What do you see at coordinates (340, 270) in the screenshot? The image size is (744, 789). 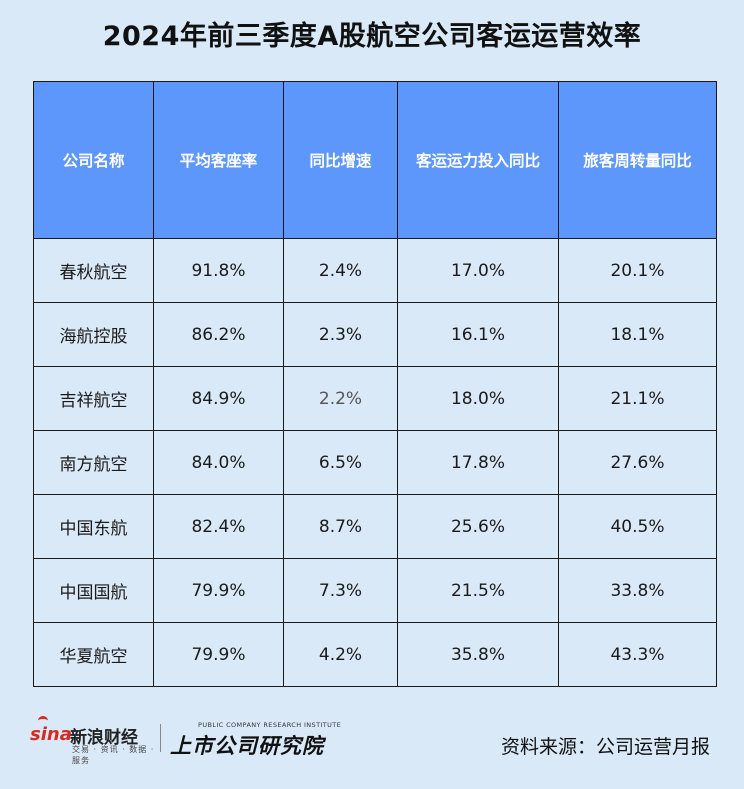 I see `value-cell: 2.4%` at bounding box center [340, 270].